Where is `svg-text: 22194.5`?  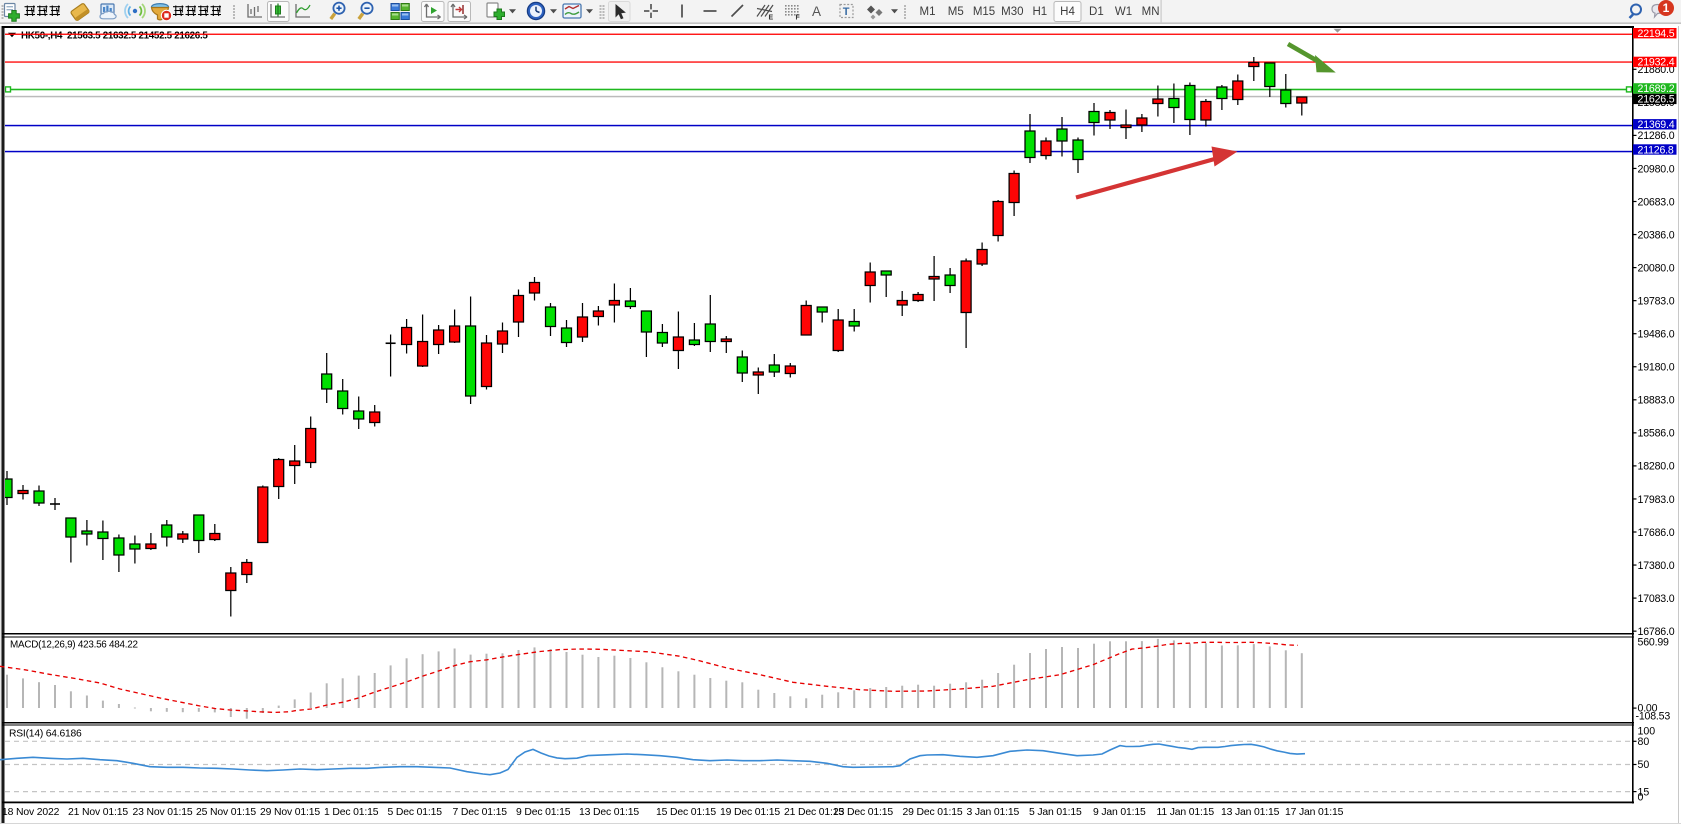
svg-text: 22194.5 is located at coordinates (1656, 34).